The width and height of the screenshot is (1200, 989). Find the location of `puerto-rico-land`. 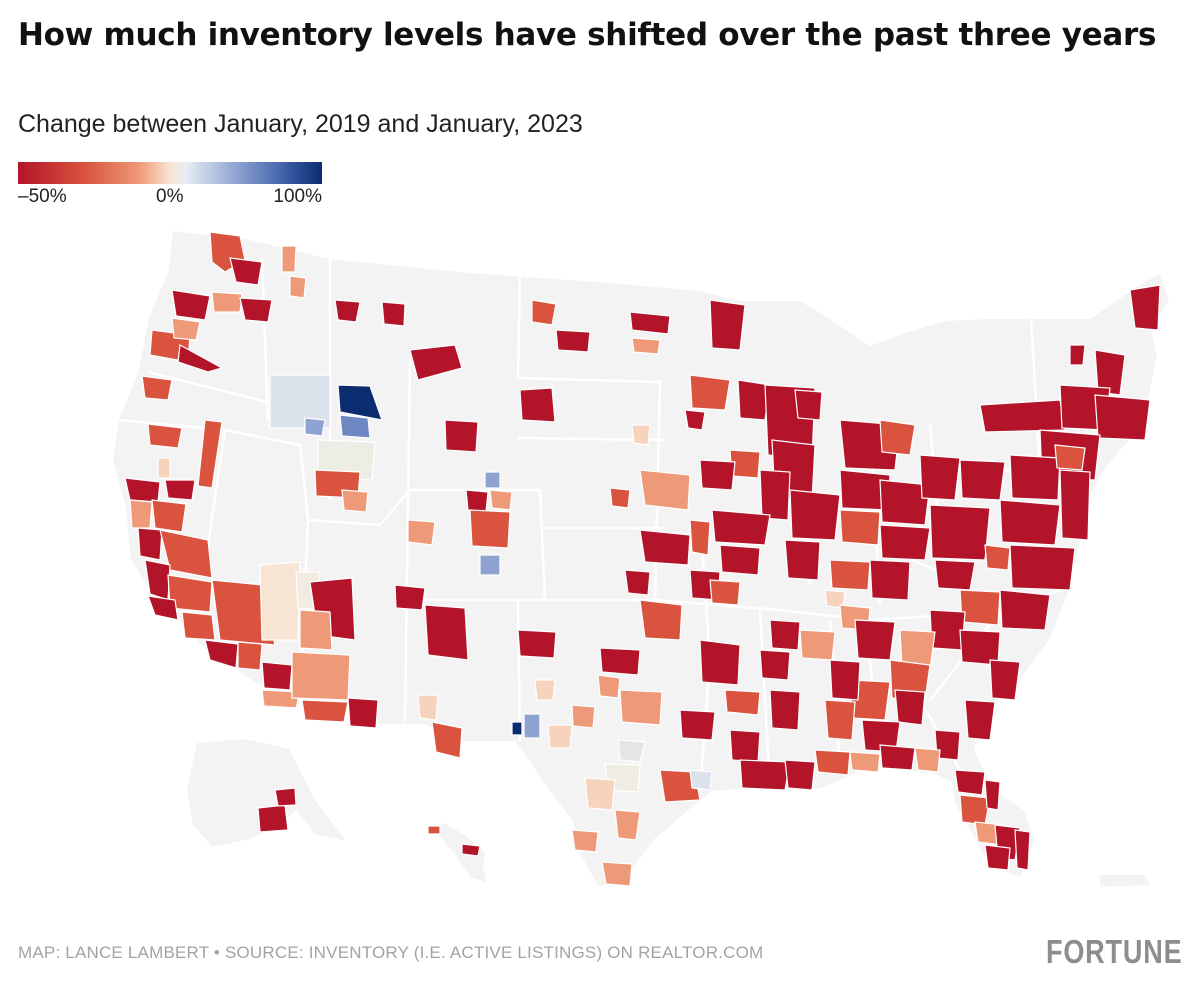

puerto-rico-land is located at coordinates (1125, 881).